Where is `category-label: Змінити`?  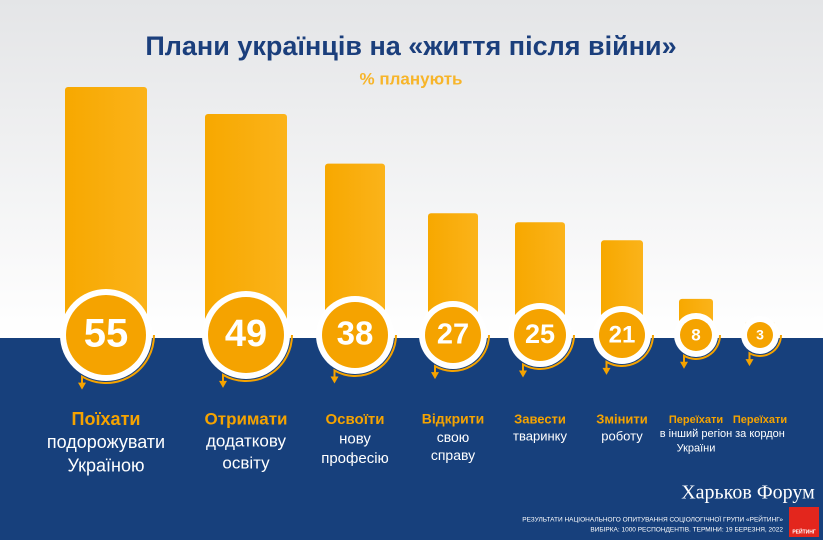 category-label: Змінити is located at coordinates (622, 418).